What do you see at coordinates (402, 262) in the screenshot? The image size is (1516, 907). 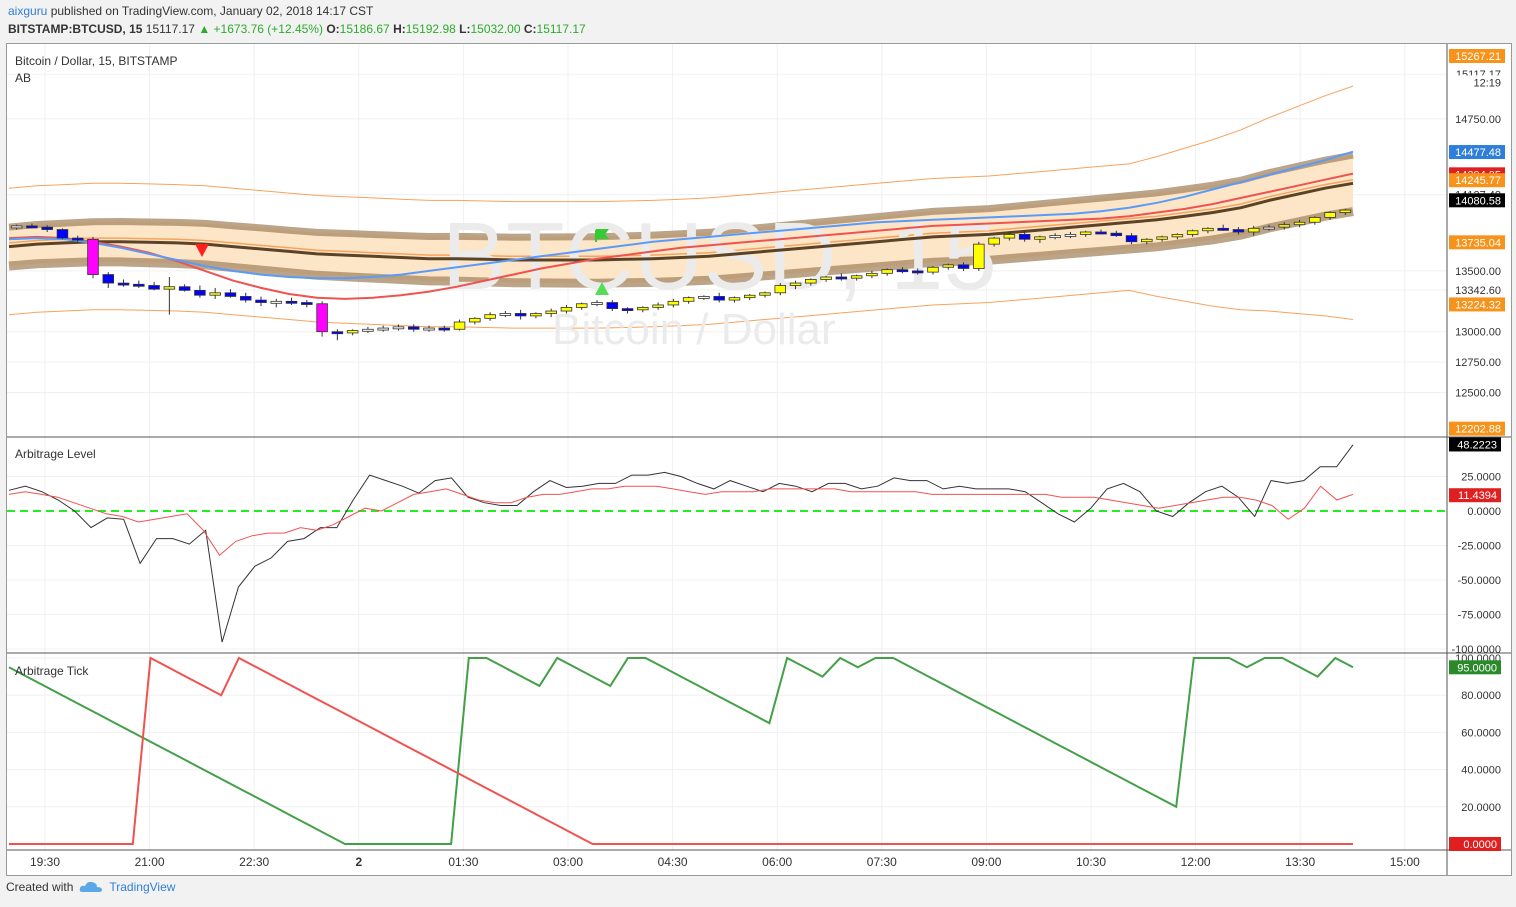 I see `signals` at bounding box center [402, 262].